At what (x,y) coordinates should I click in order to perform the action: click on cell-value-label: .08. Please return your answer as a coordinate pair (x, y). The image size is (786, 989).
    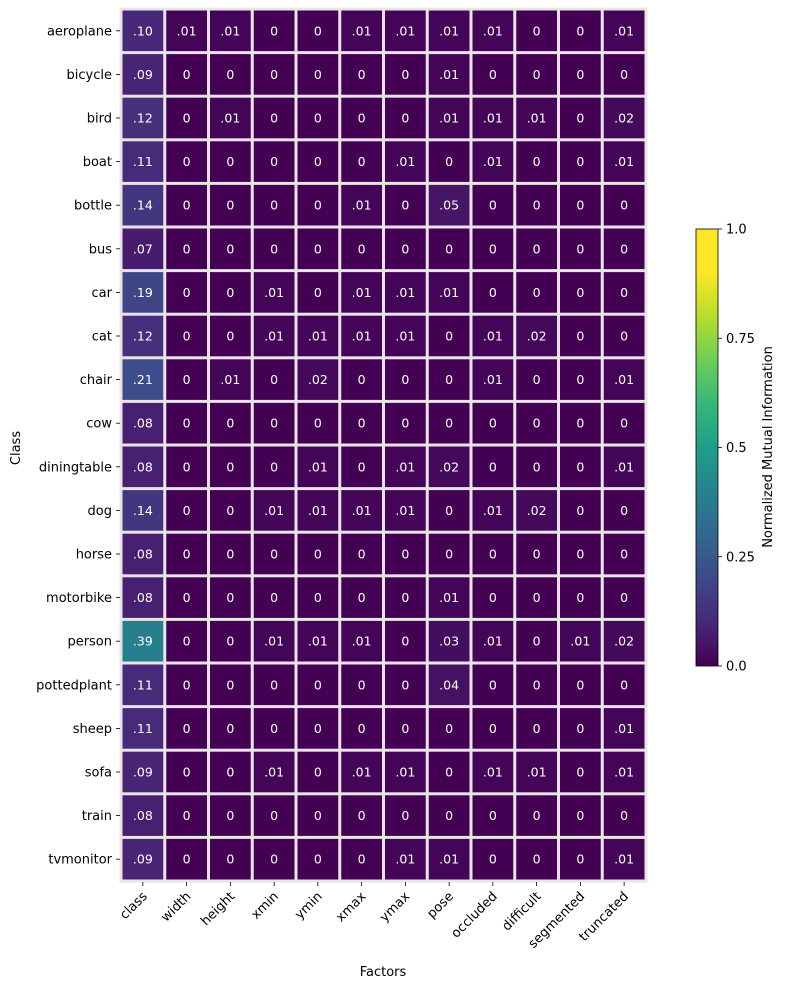
    Looking at the image, I should click on (143, 815).